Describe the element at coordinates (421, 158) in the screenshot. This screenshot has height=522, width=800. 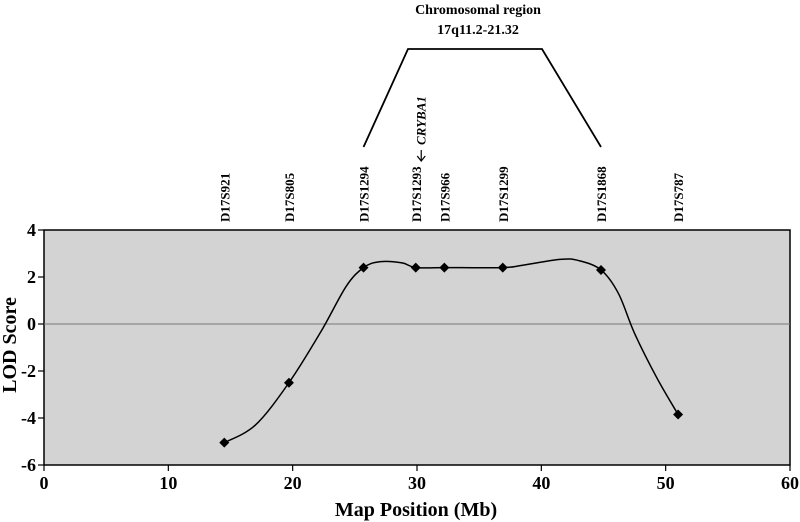
I see `gene-arrow-head` at that location.